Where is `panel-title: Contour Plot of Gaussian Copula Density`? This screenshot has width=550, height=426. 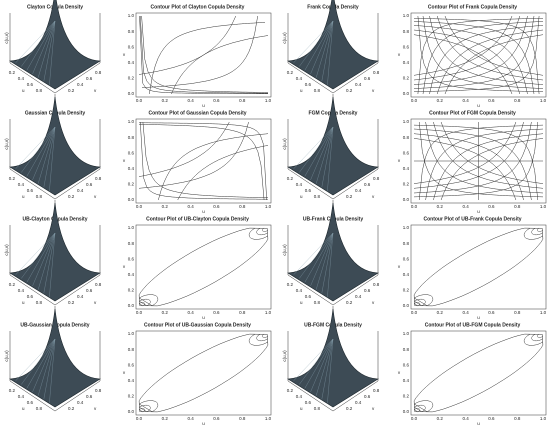
panel-title: Contour Plot of Gaussian Copula Density is located at coordinates (197, 113).